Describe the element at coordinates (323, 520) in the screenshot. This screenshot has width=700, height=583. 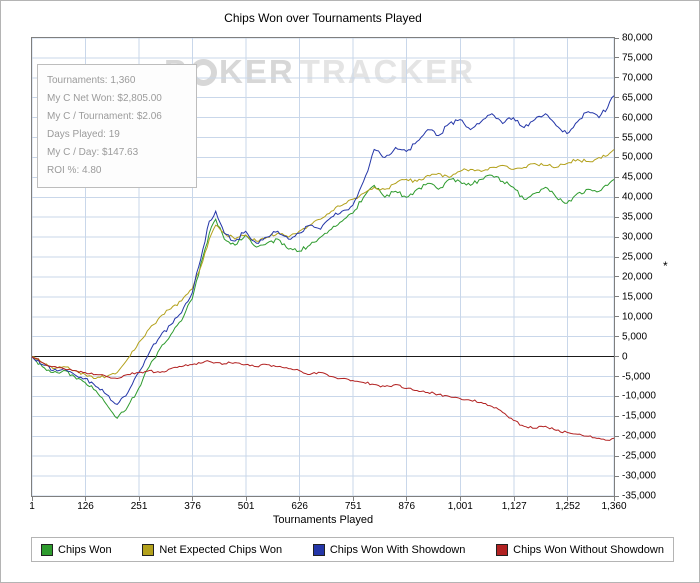
I see `x-axis-title: Tournaments Played` at that location.